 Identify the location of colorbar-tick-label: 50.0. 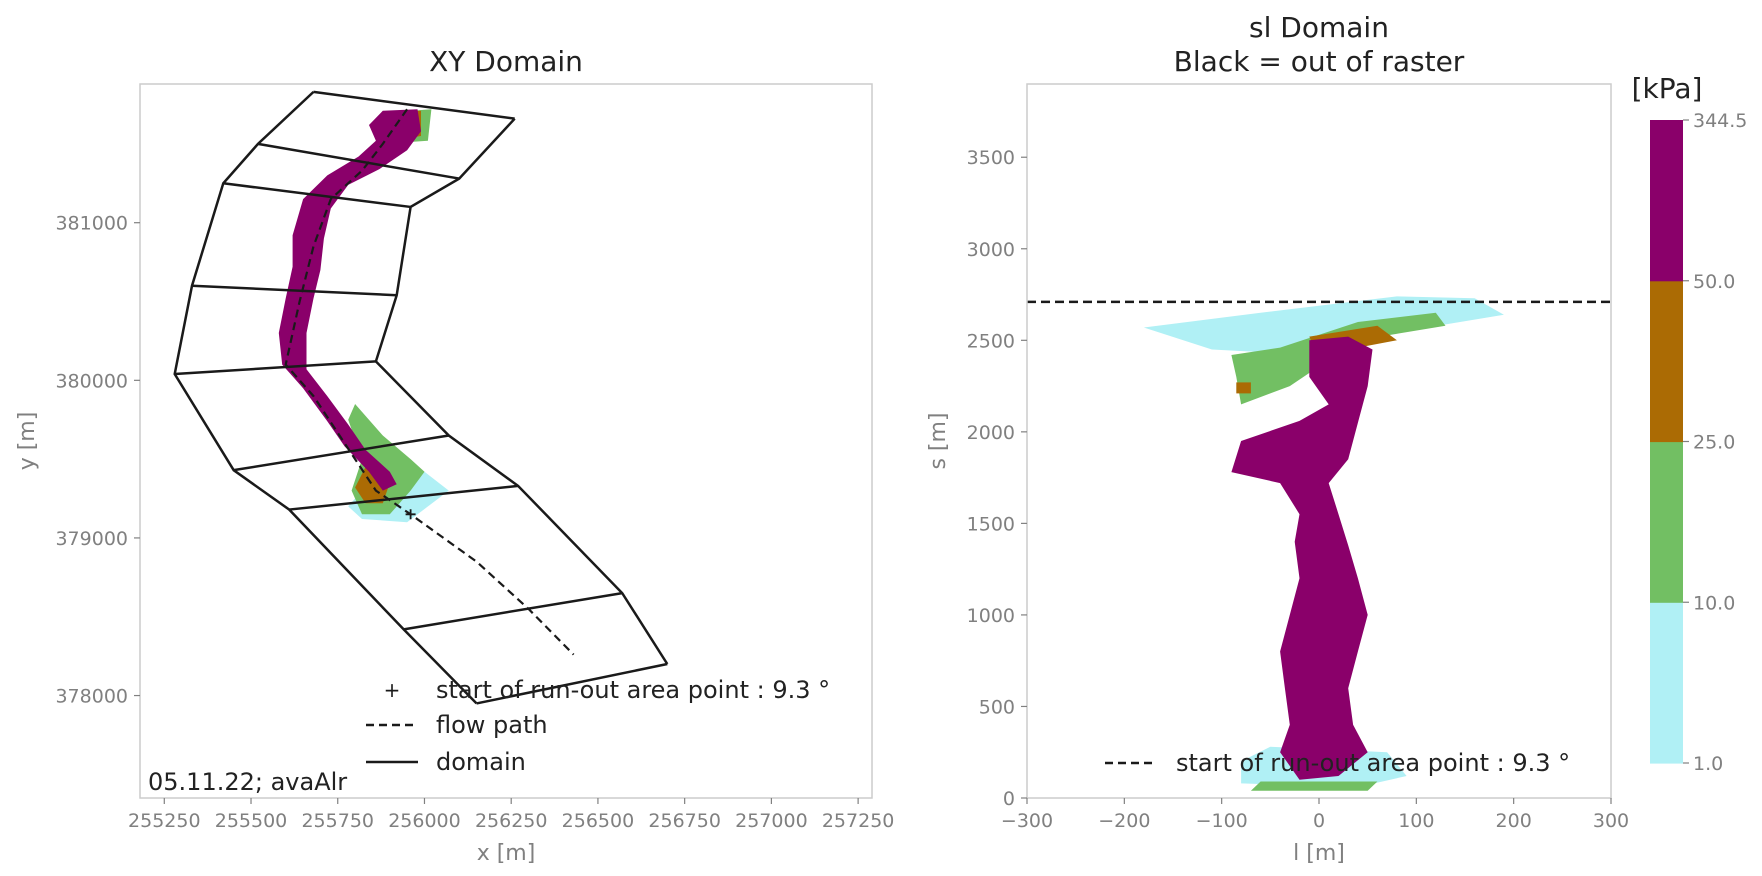
(1714, 282).